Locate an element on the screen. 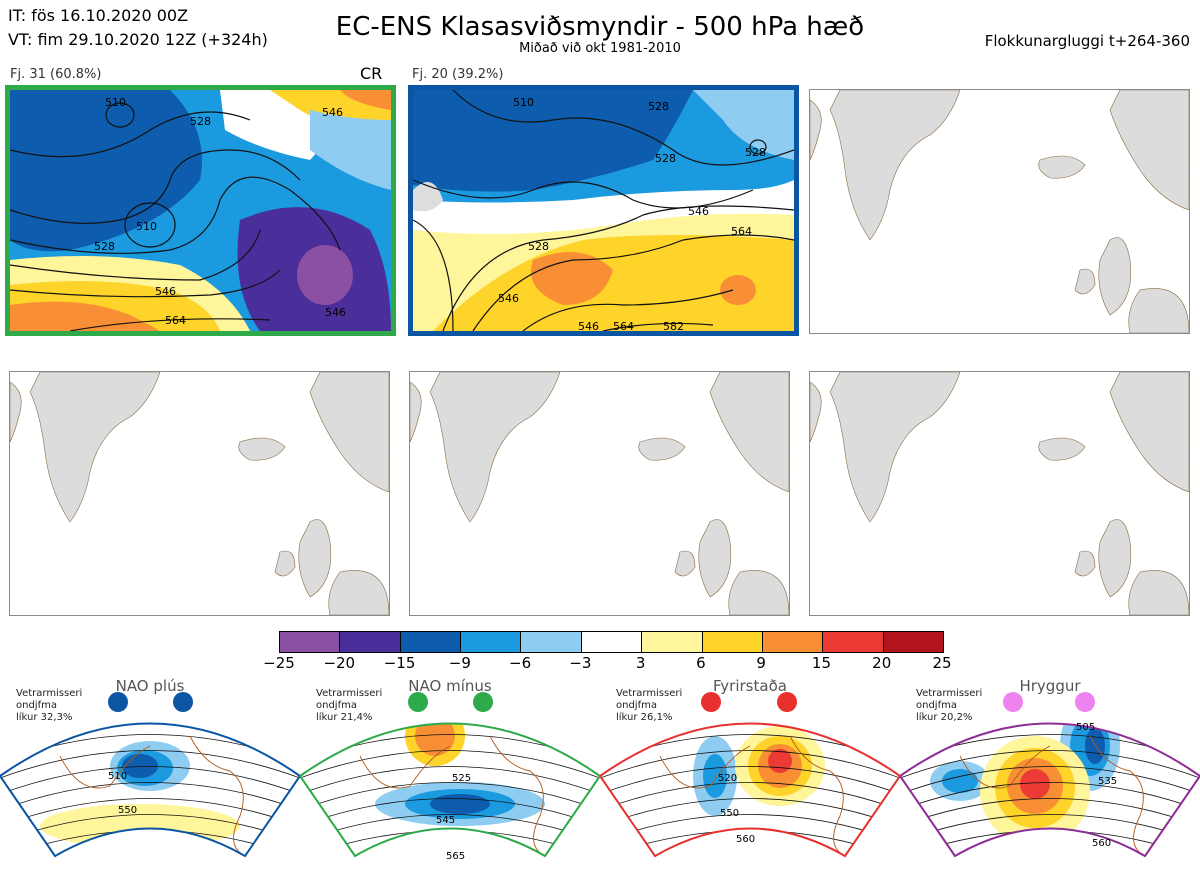  cluster-1-tag: CR is located at coordinates (371, 73).